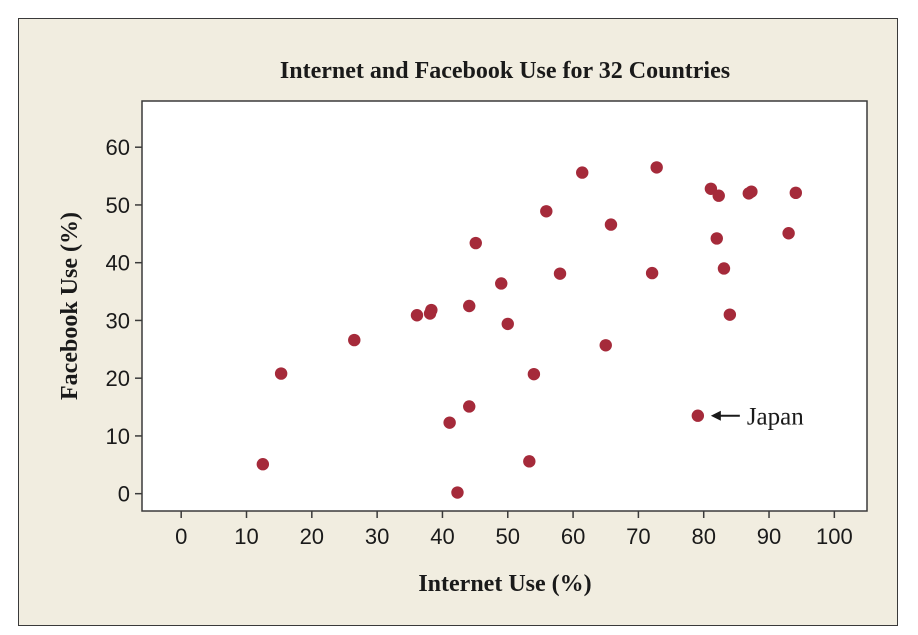 Image resolution: width=918 pixels, height=635 pixels. Describe the element at coordinates (703, 536) in the screenshot. I see `x-tick-label: 80` at that location.